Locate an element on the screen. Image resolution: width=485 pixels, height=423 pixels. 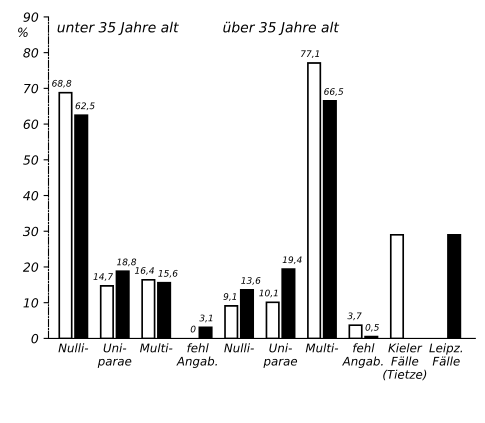
y-axis-title: % is located at coordinates (23, 32).